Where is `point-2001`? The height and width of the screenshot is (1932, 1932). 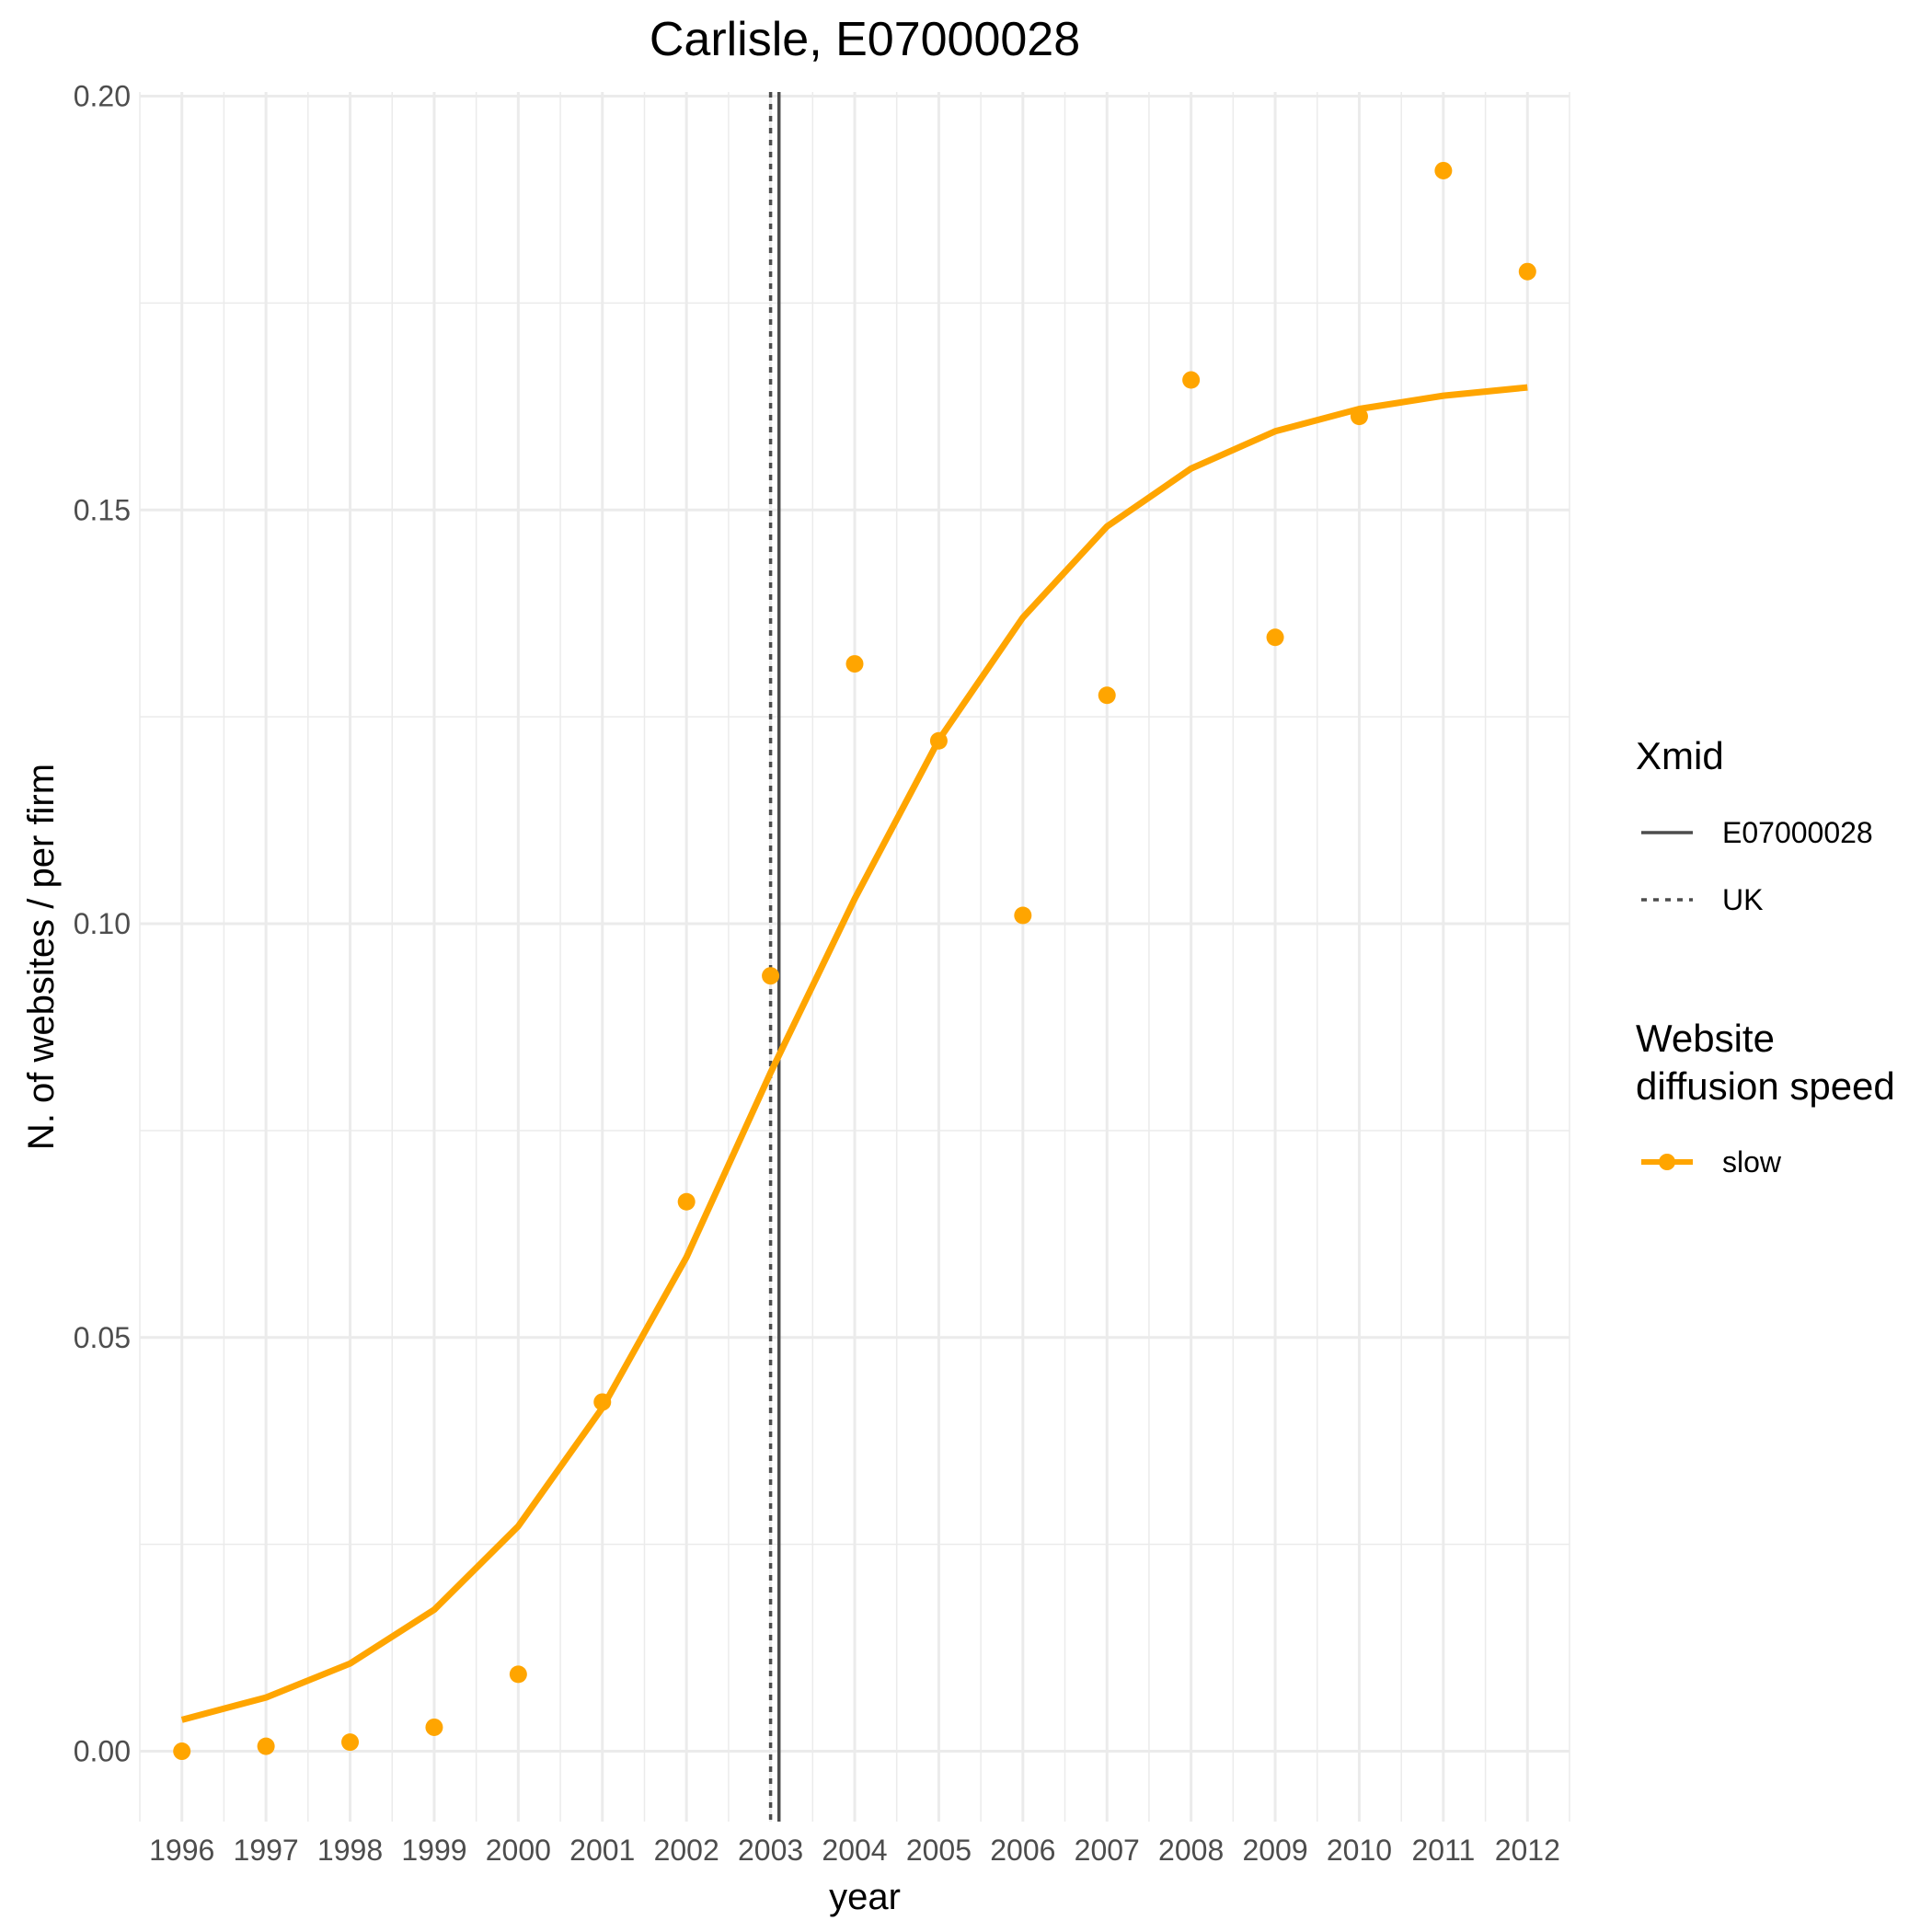 point-2001 is located at coordinates (602, 1402).